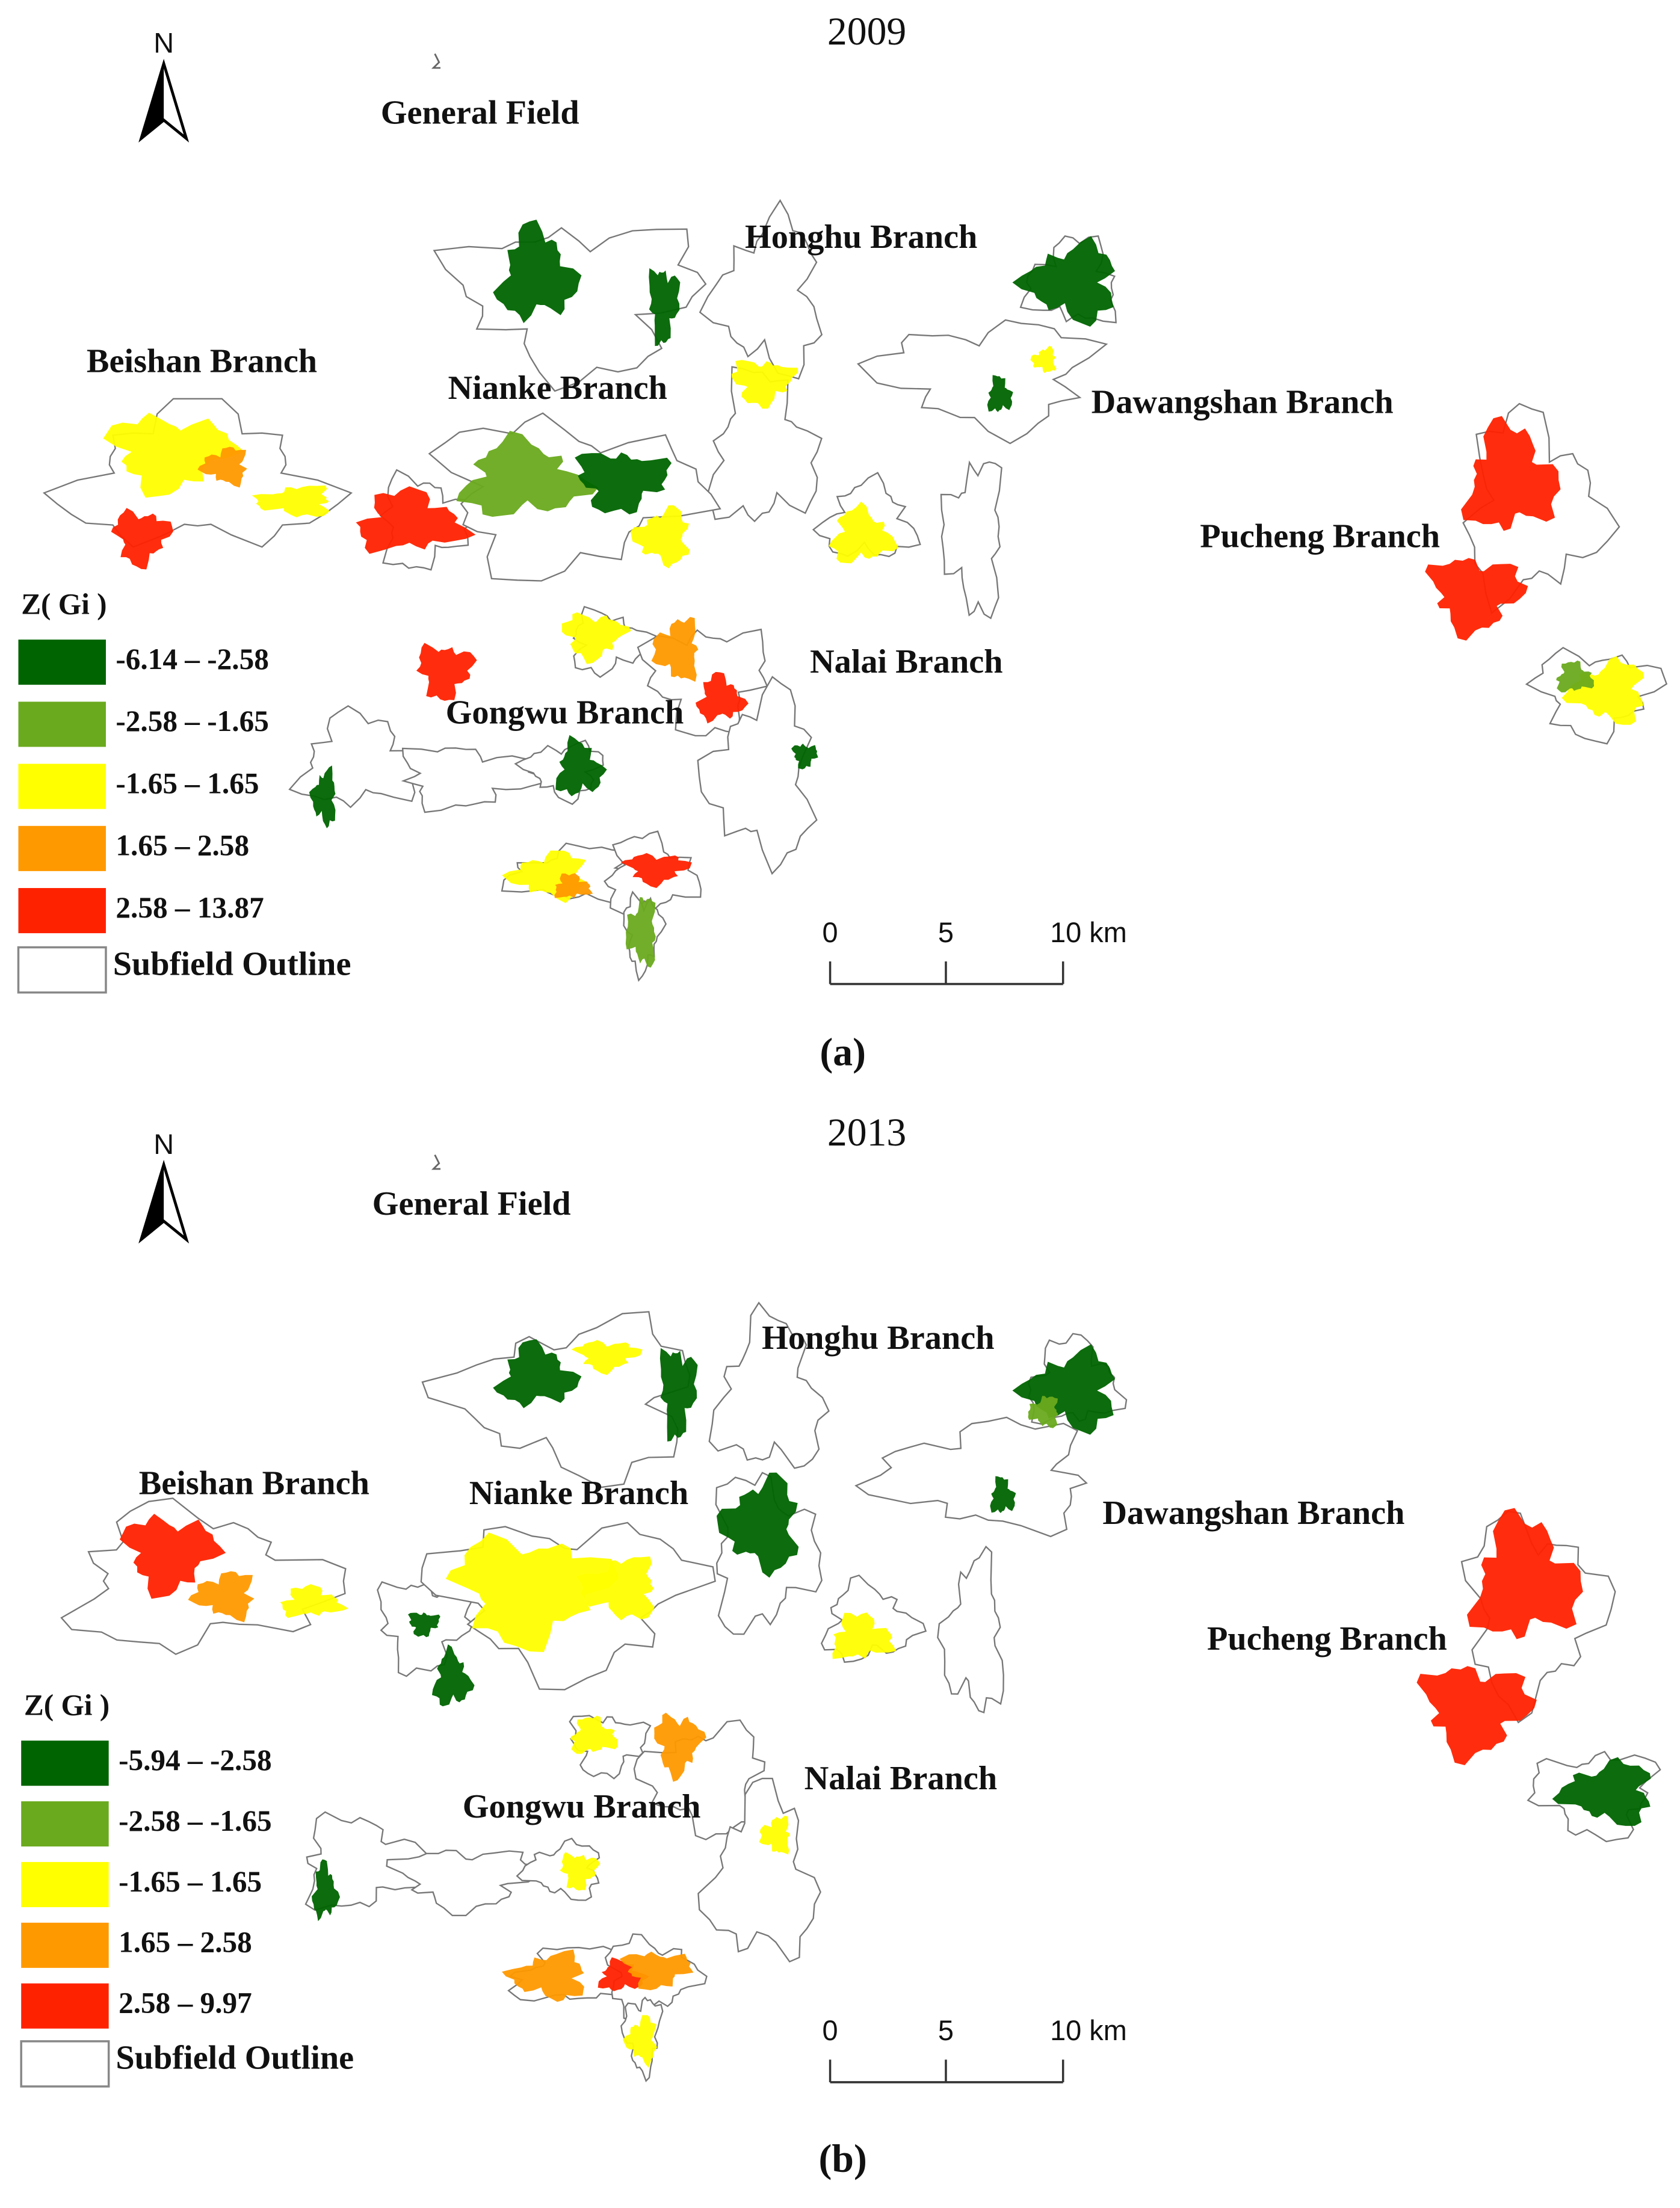 The width and height of the screenshot is (1680, 2208). Describe the element at coordinates (164, 43) in the screenshot. I see `north-label: N` at that location.